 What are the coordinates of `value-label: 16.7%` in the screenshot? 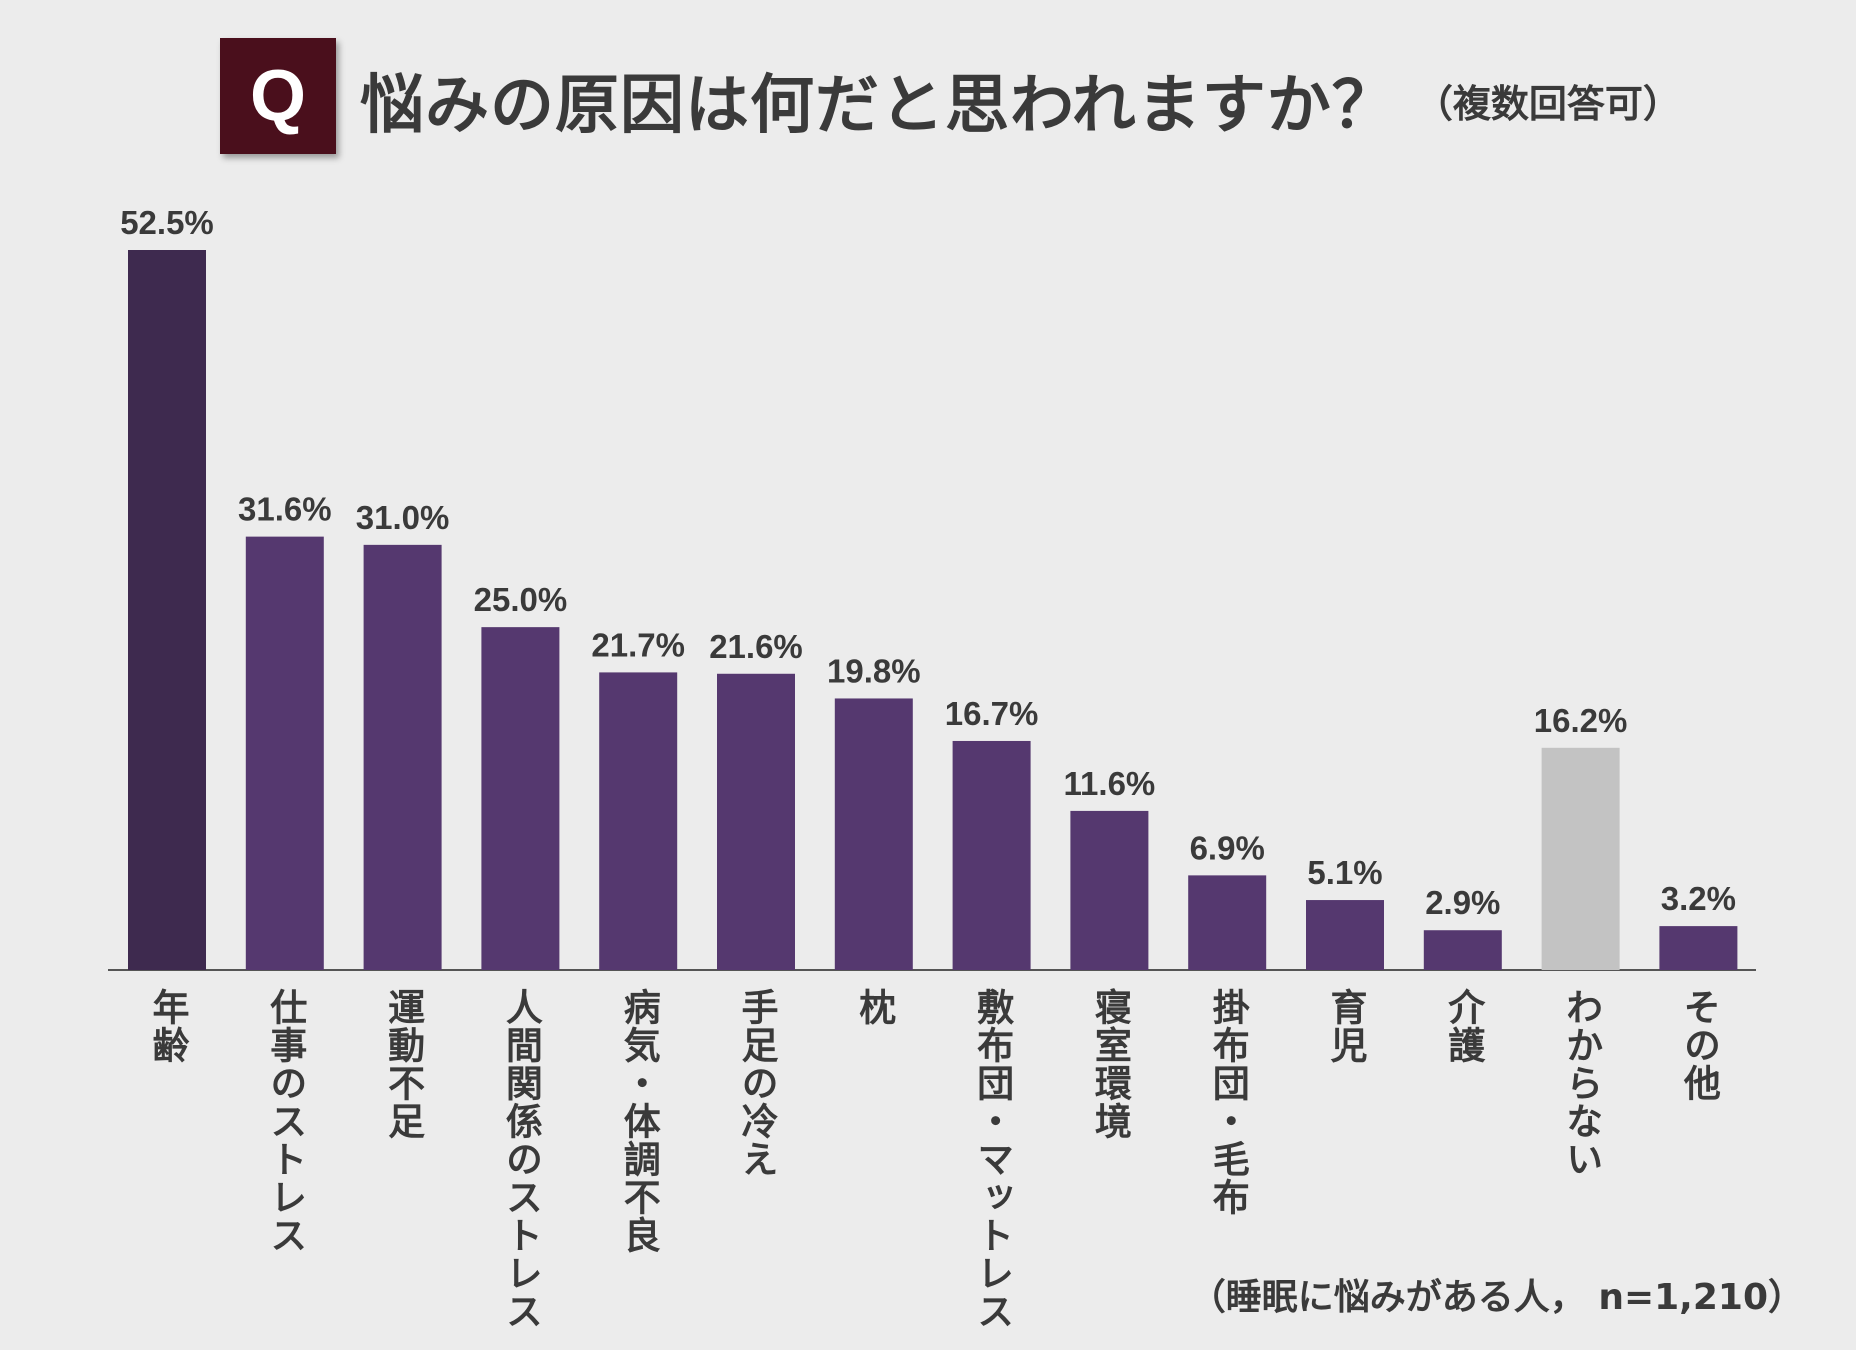 It's located at (992, 713).